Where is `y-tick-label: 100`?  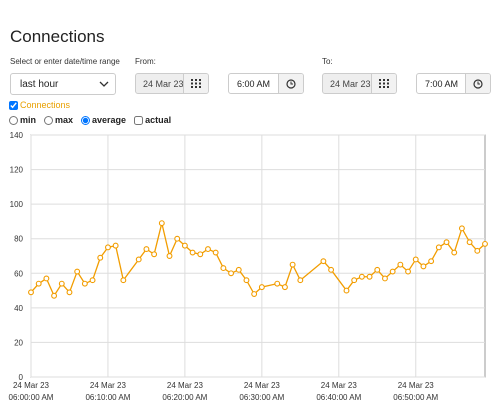
y-tick-label: 100 is located at coordinates (17, 204).